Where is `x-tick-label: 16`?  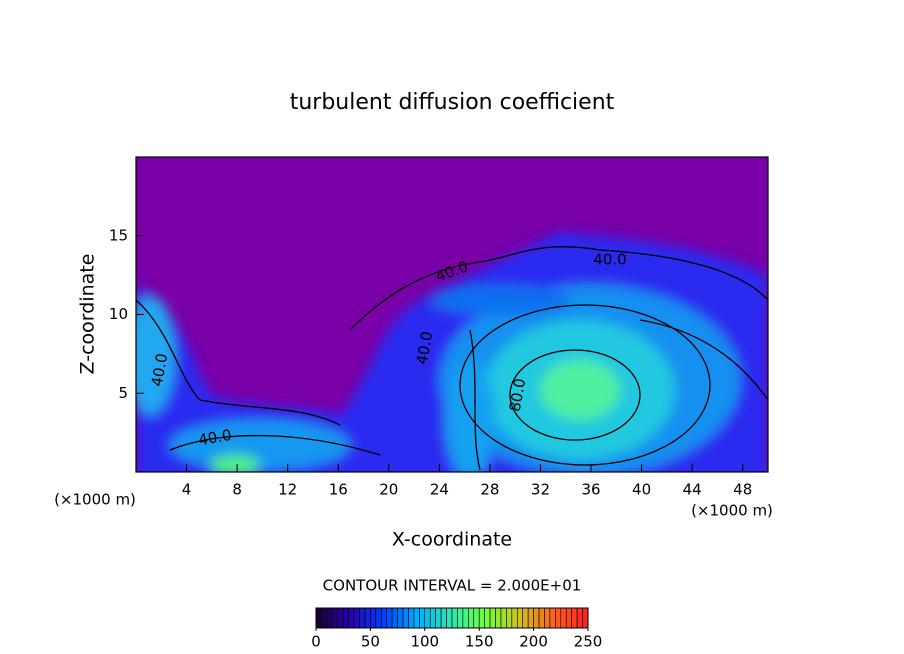
x-tick-label: 16 is located at coordinates (338, 490).